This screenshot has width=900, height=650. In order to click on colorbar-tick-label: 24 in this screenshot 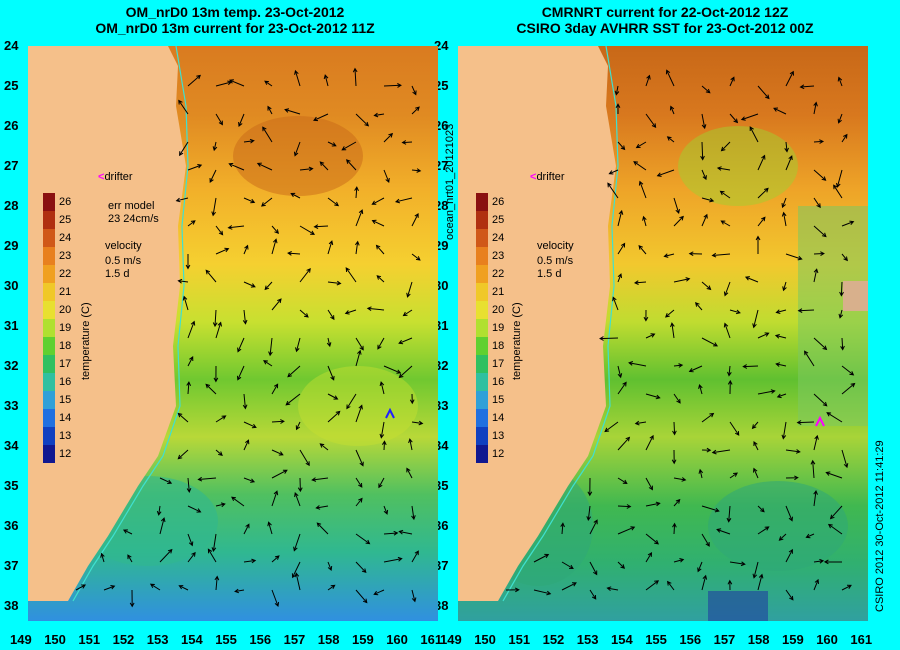, I will do `click(65, 238)`.